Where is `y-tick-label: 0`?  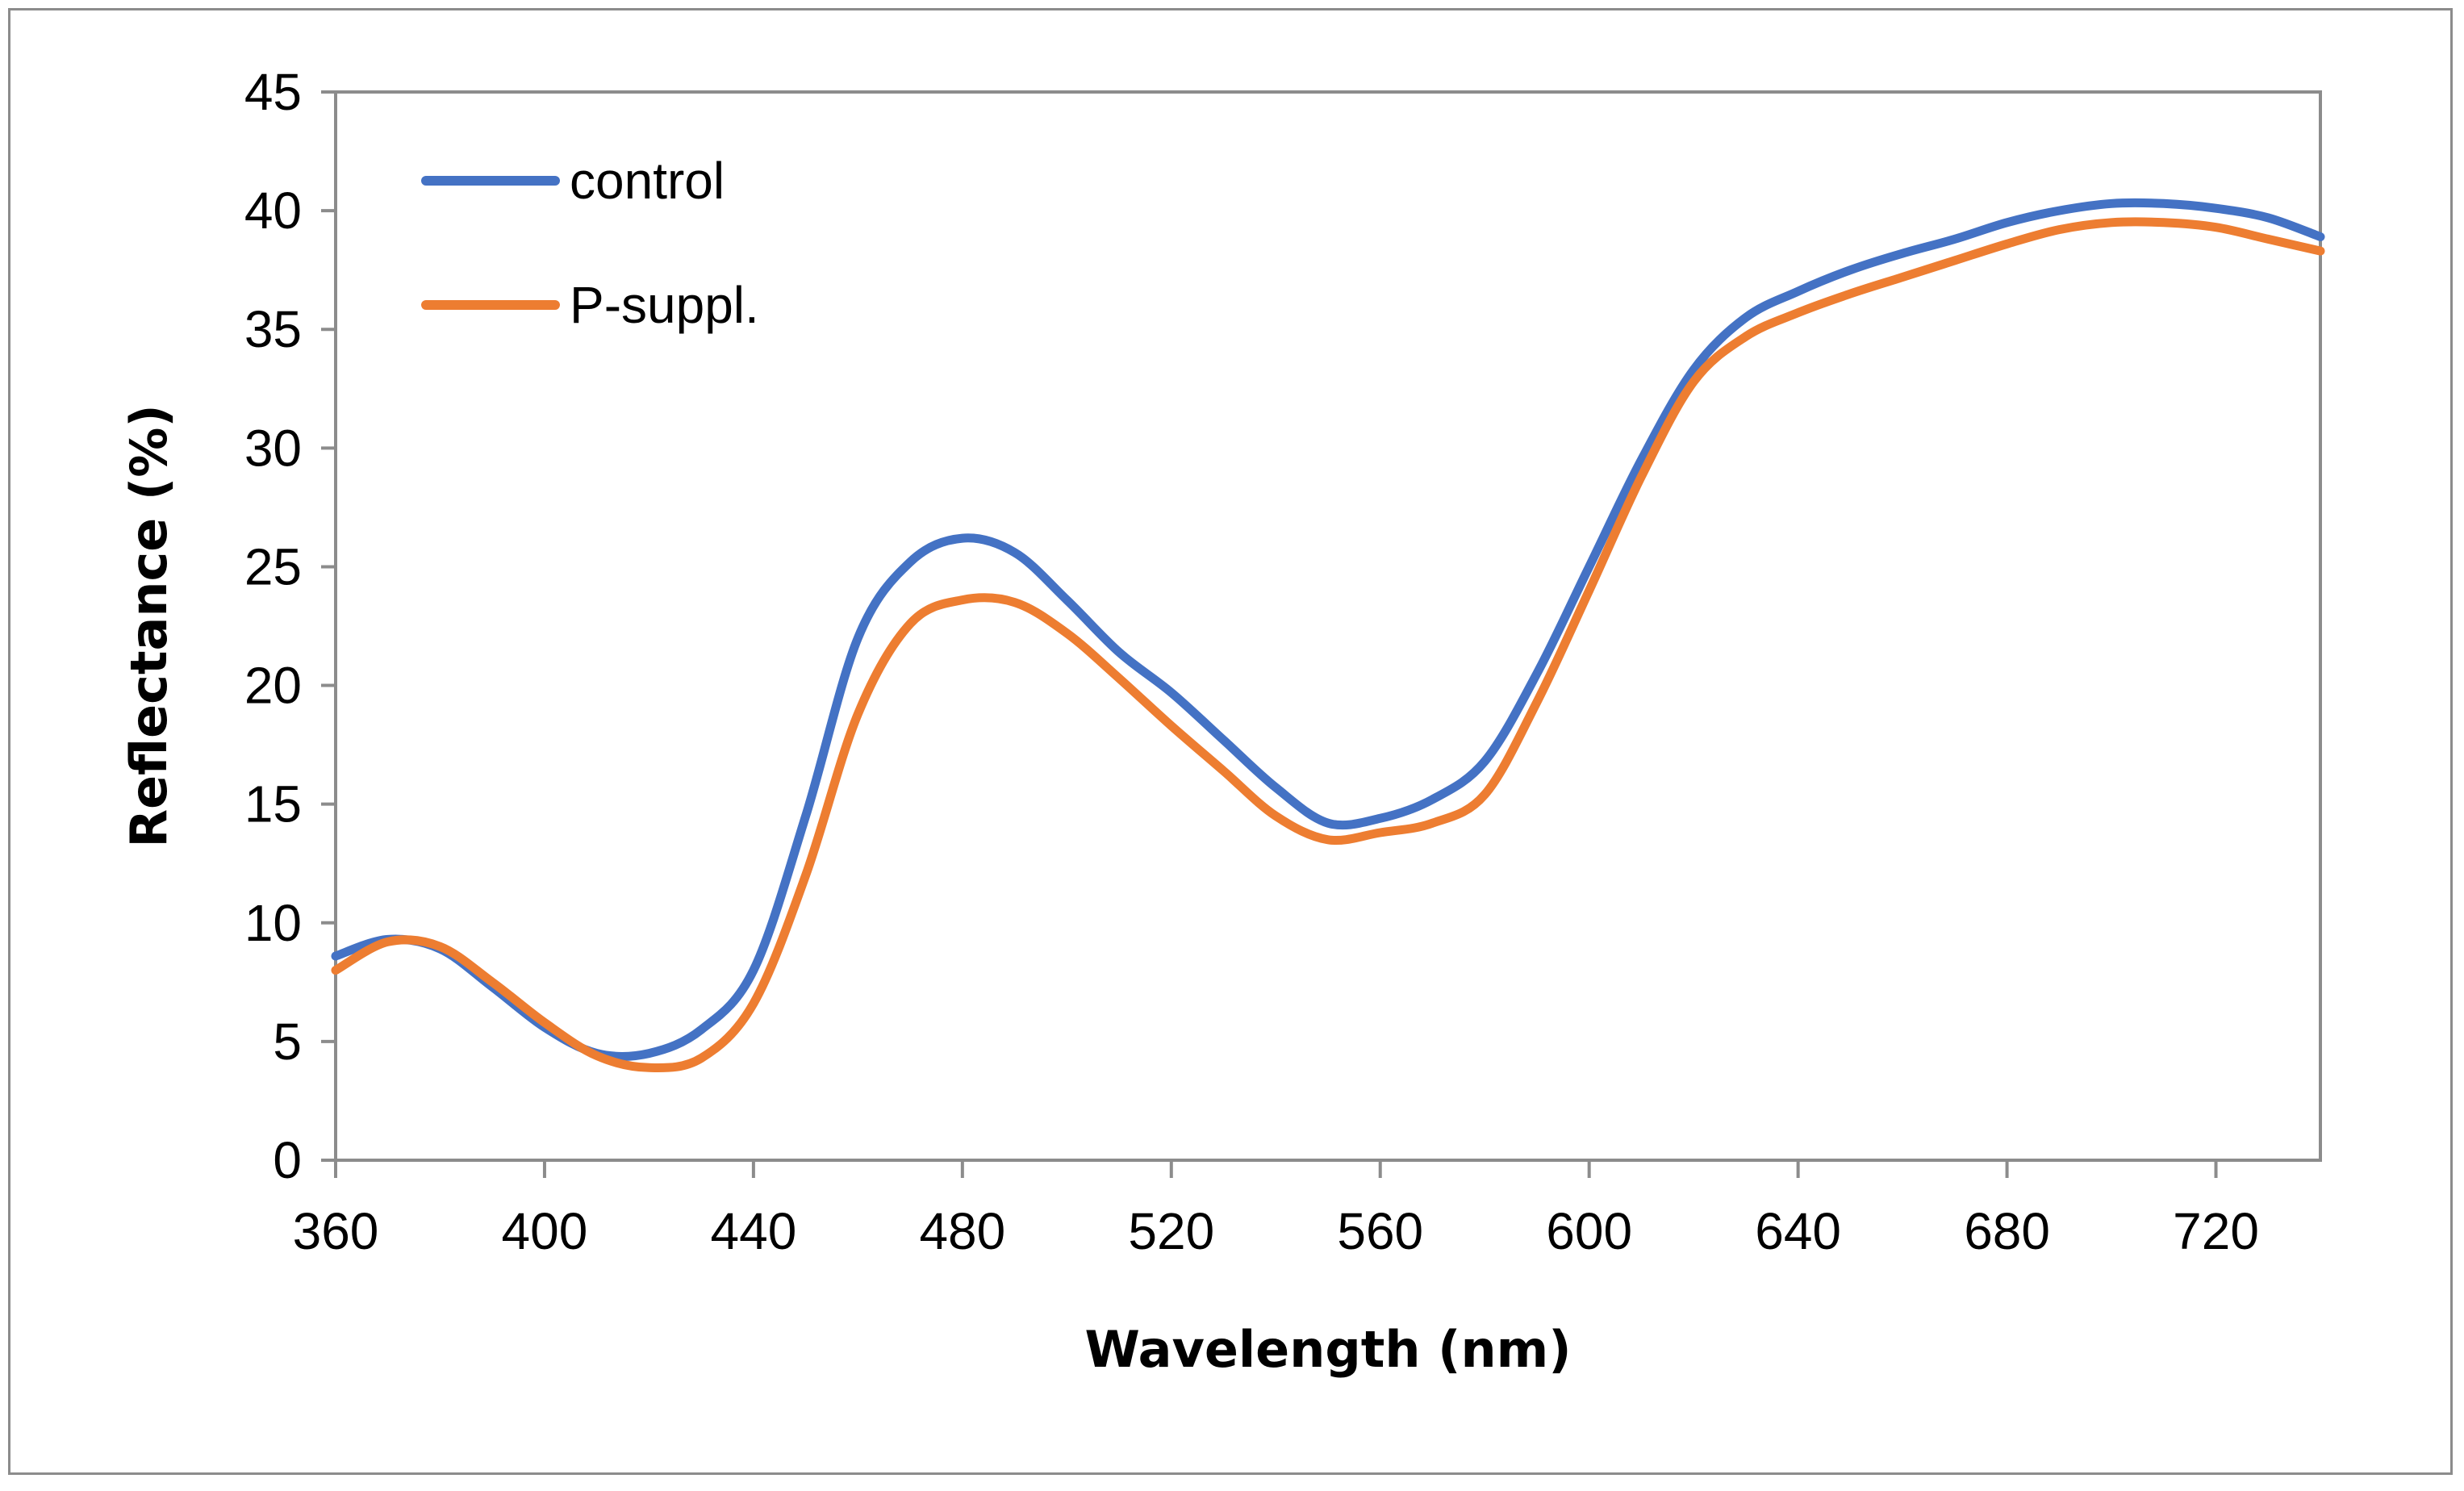
y-tick-label: 0 is located at coordinates (287, 1160).